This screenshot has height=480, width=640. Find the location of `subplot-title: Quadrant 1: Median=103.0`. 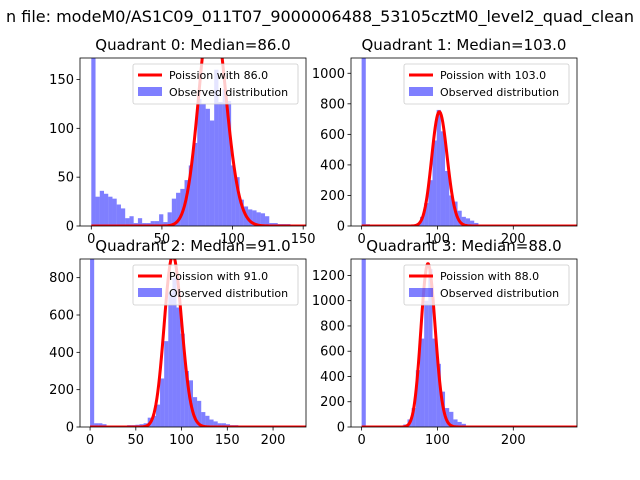

subplot-title: Quadrant 1: Median=103.0 is located at coordinates (464, 45).